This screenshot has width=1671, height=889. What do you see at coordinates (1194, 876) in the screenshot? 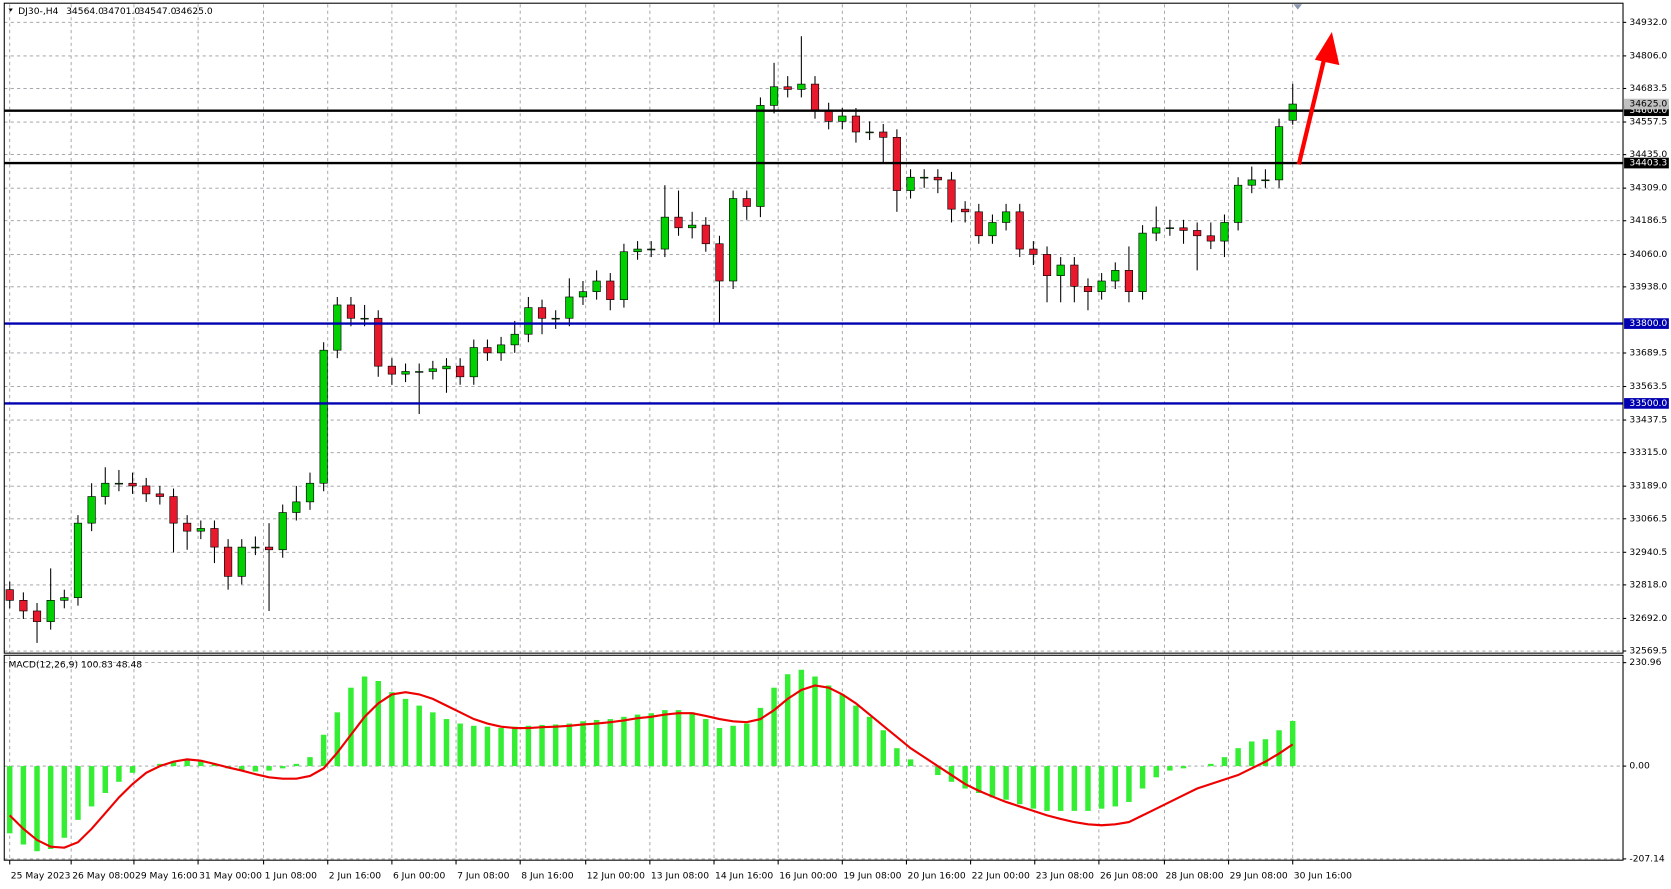
I see `x-tick-label: 28 Jun 08:00` at bounding box center [1194, 876].